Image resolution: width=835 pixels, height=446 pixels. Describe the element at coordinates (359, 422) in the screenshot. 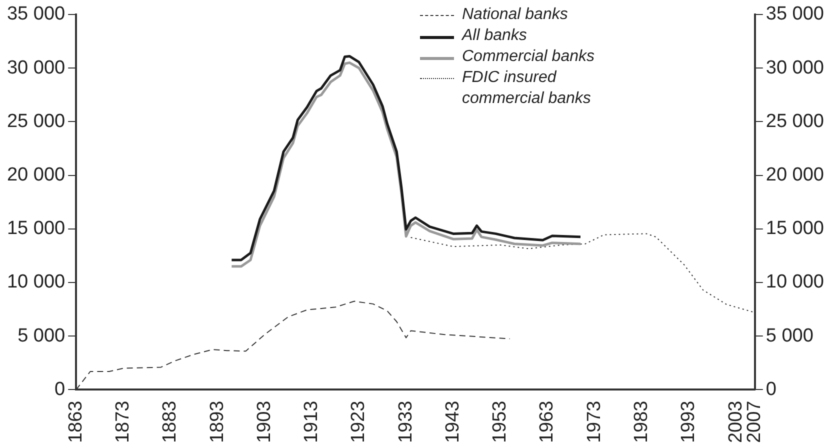

I see `x-tick-label: 1923` at that location.